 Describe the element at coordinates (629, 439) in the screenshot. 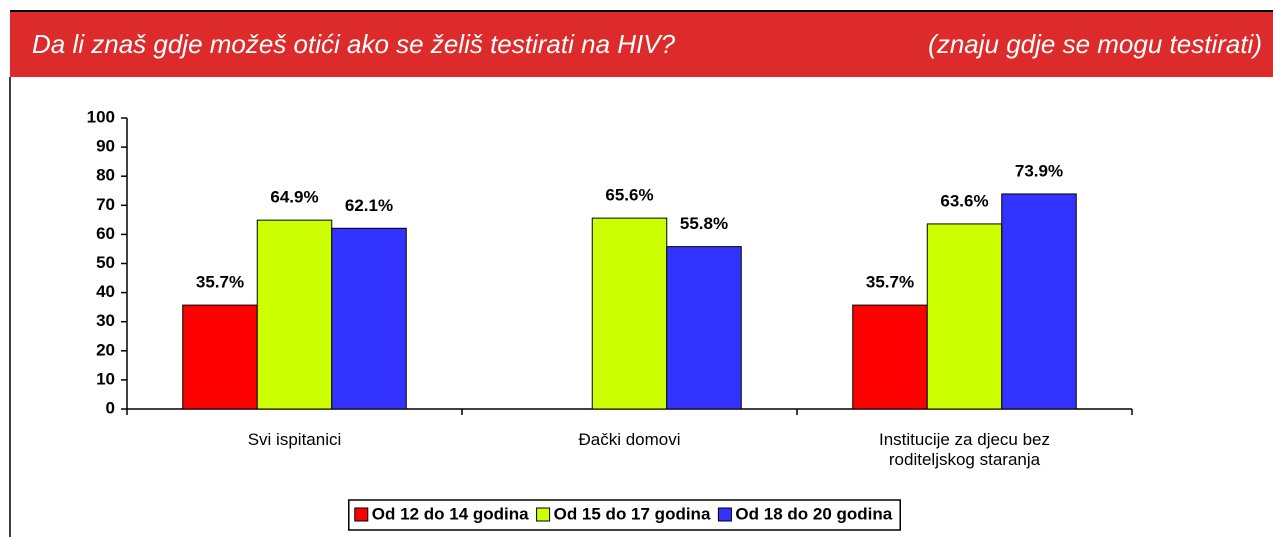

I see `x-tick-label: Đački domovi` at that location.